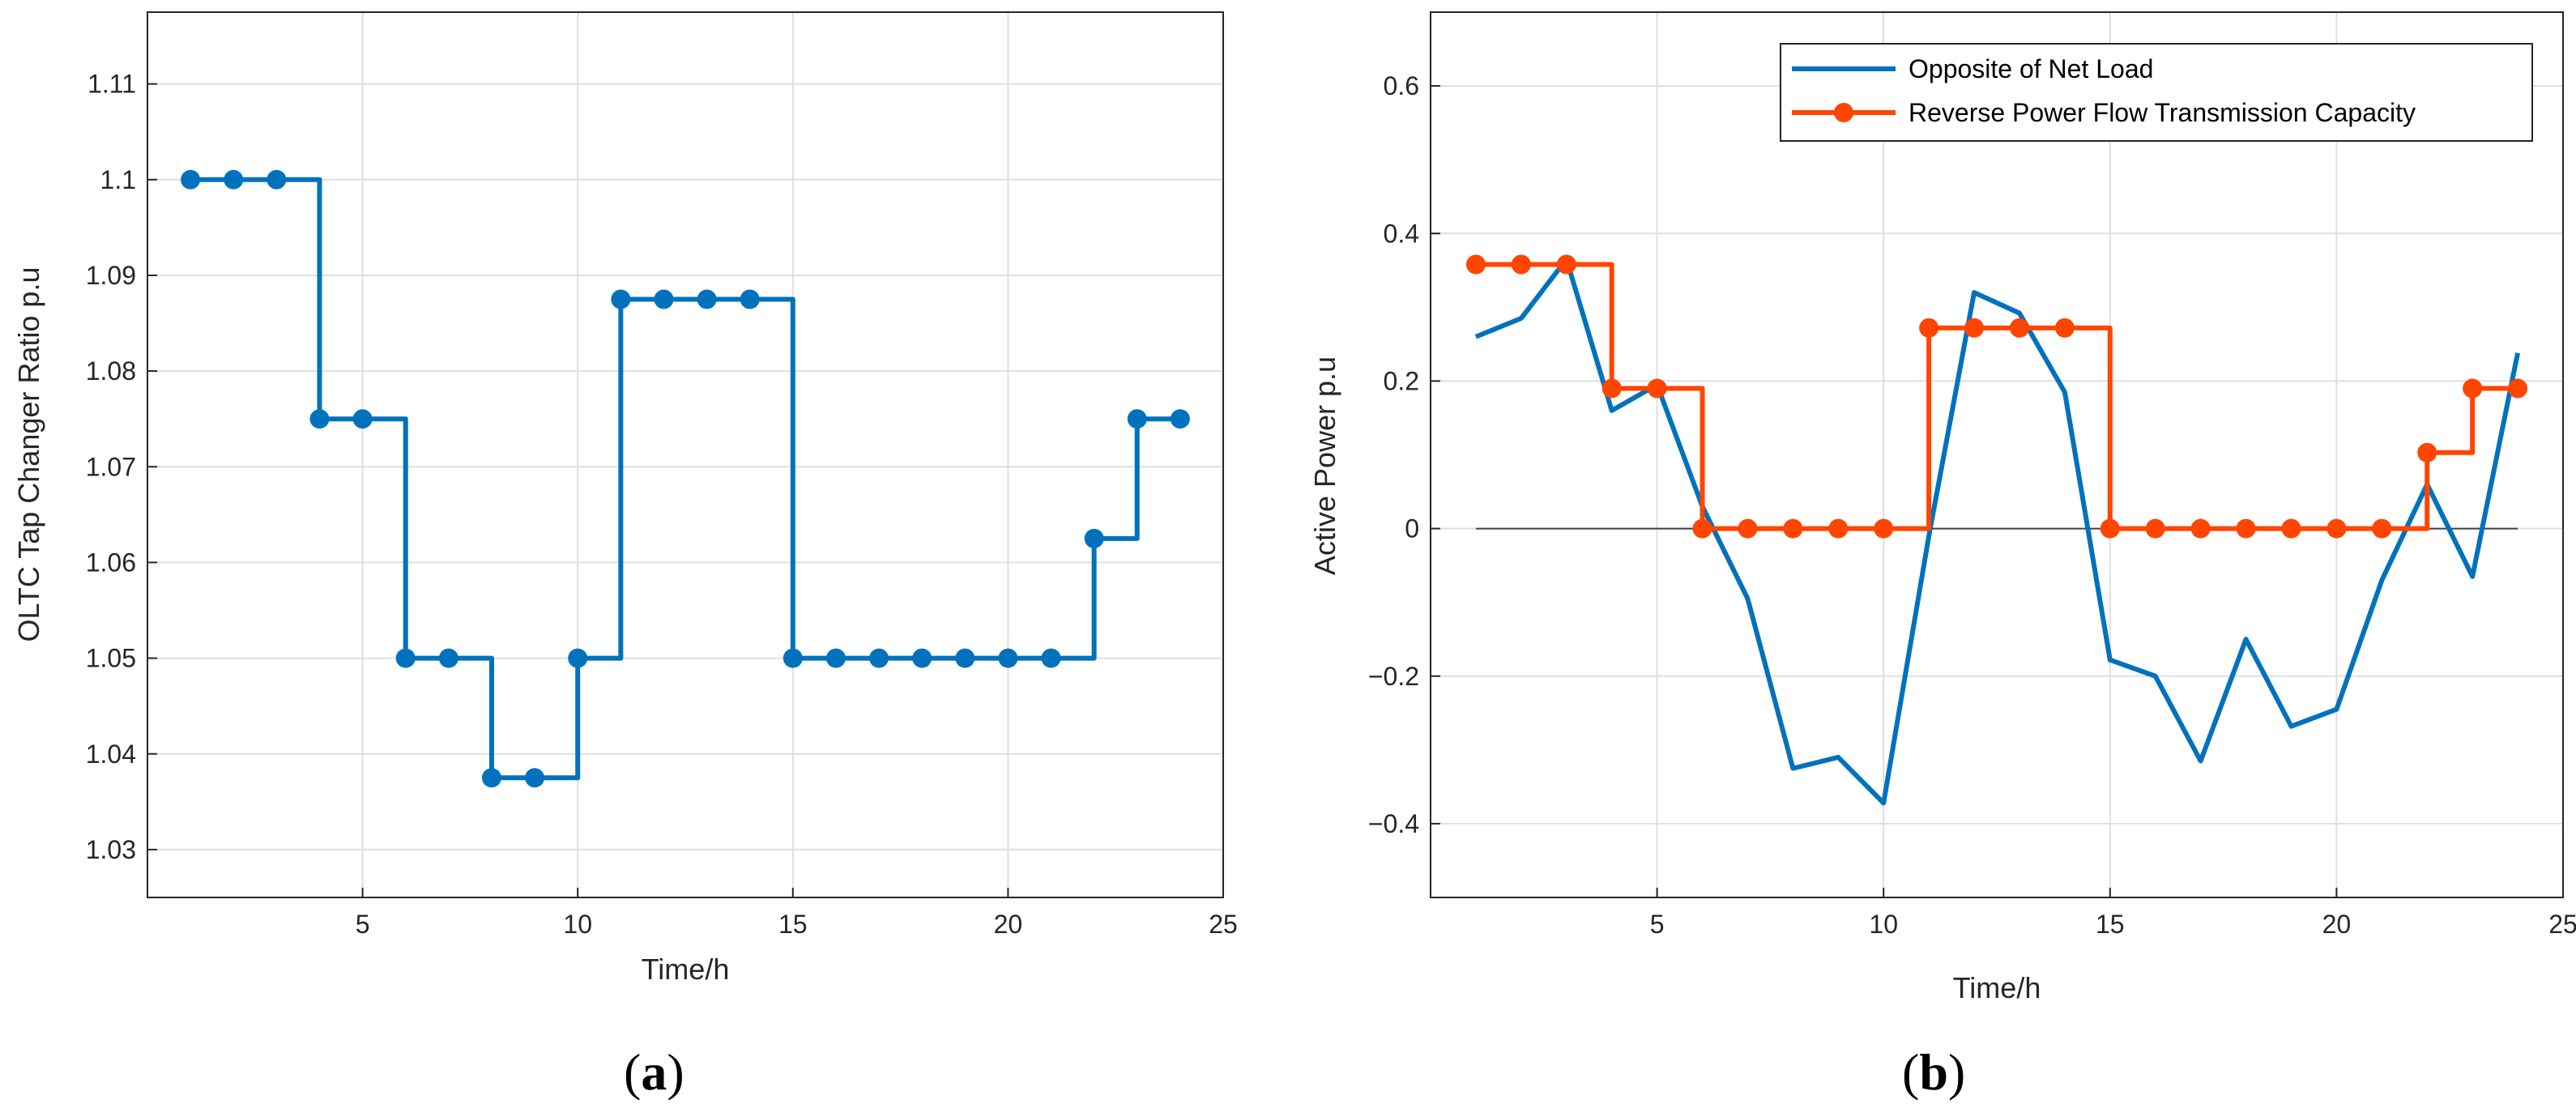 The height and width of the screenshot is (1104, 2576). Describe the element at coordinates (2111, 924) in the screenshot. I see `x-tick-label-b: 15` at that location.